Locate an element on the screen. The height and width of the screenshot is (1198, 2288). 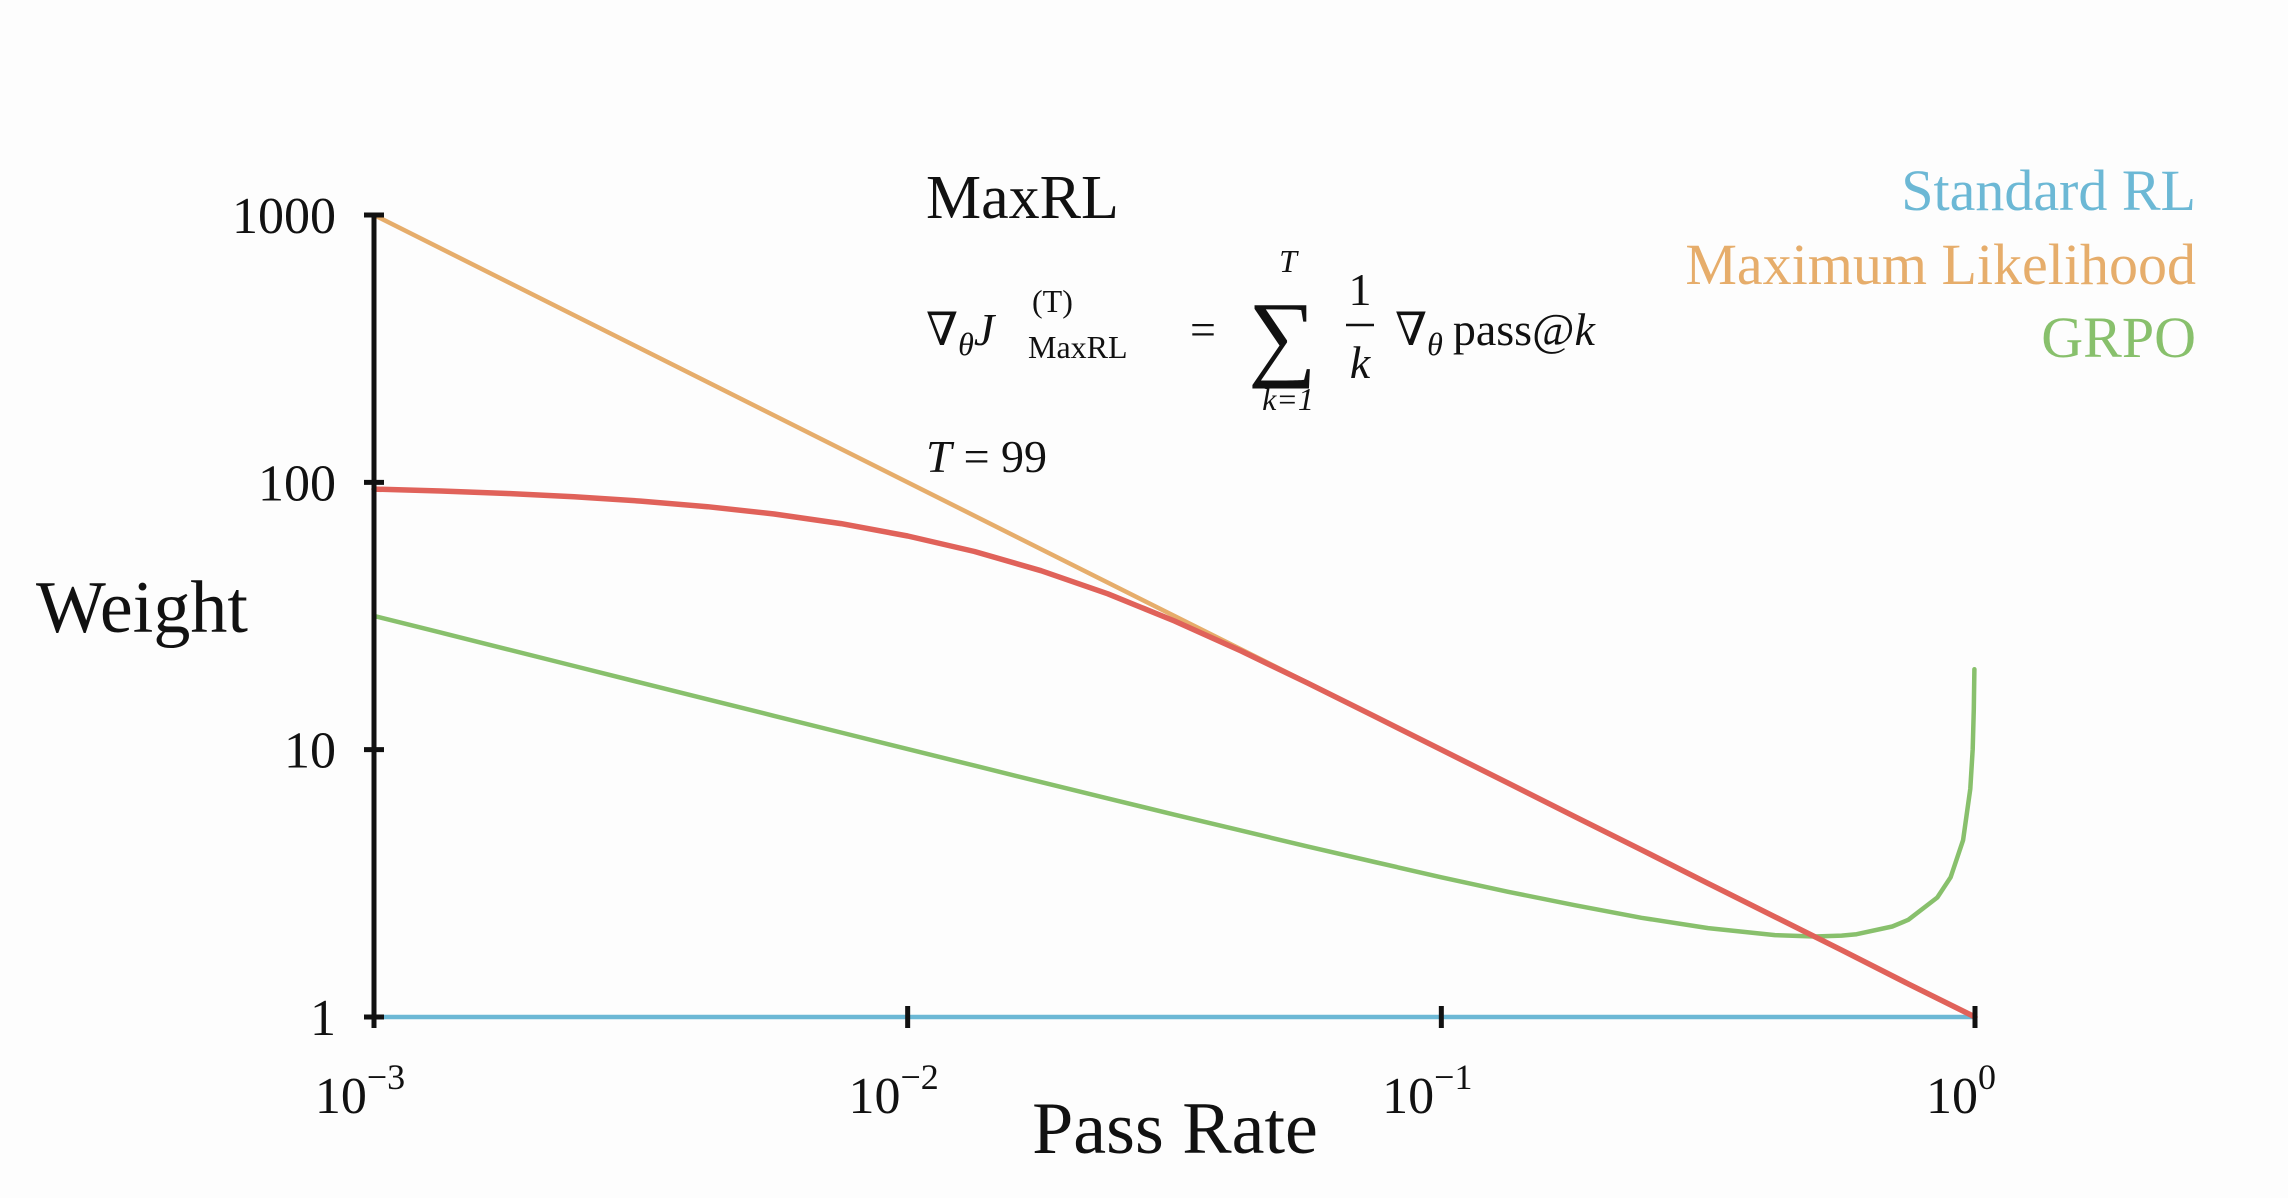
x-tick-label: 10⁻² is located at coordinates (894, 1091).